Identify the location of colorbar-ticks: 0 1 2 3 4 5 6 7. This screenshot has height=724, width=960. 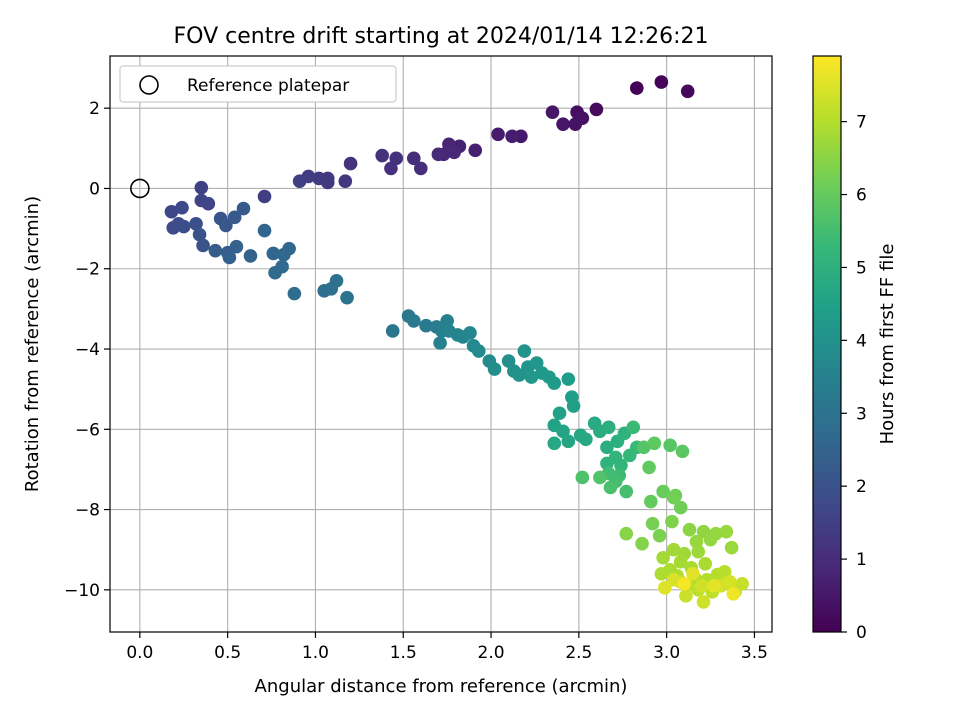
(854, 378).